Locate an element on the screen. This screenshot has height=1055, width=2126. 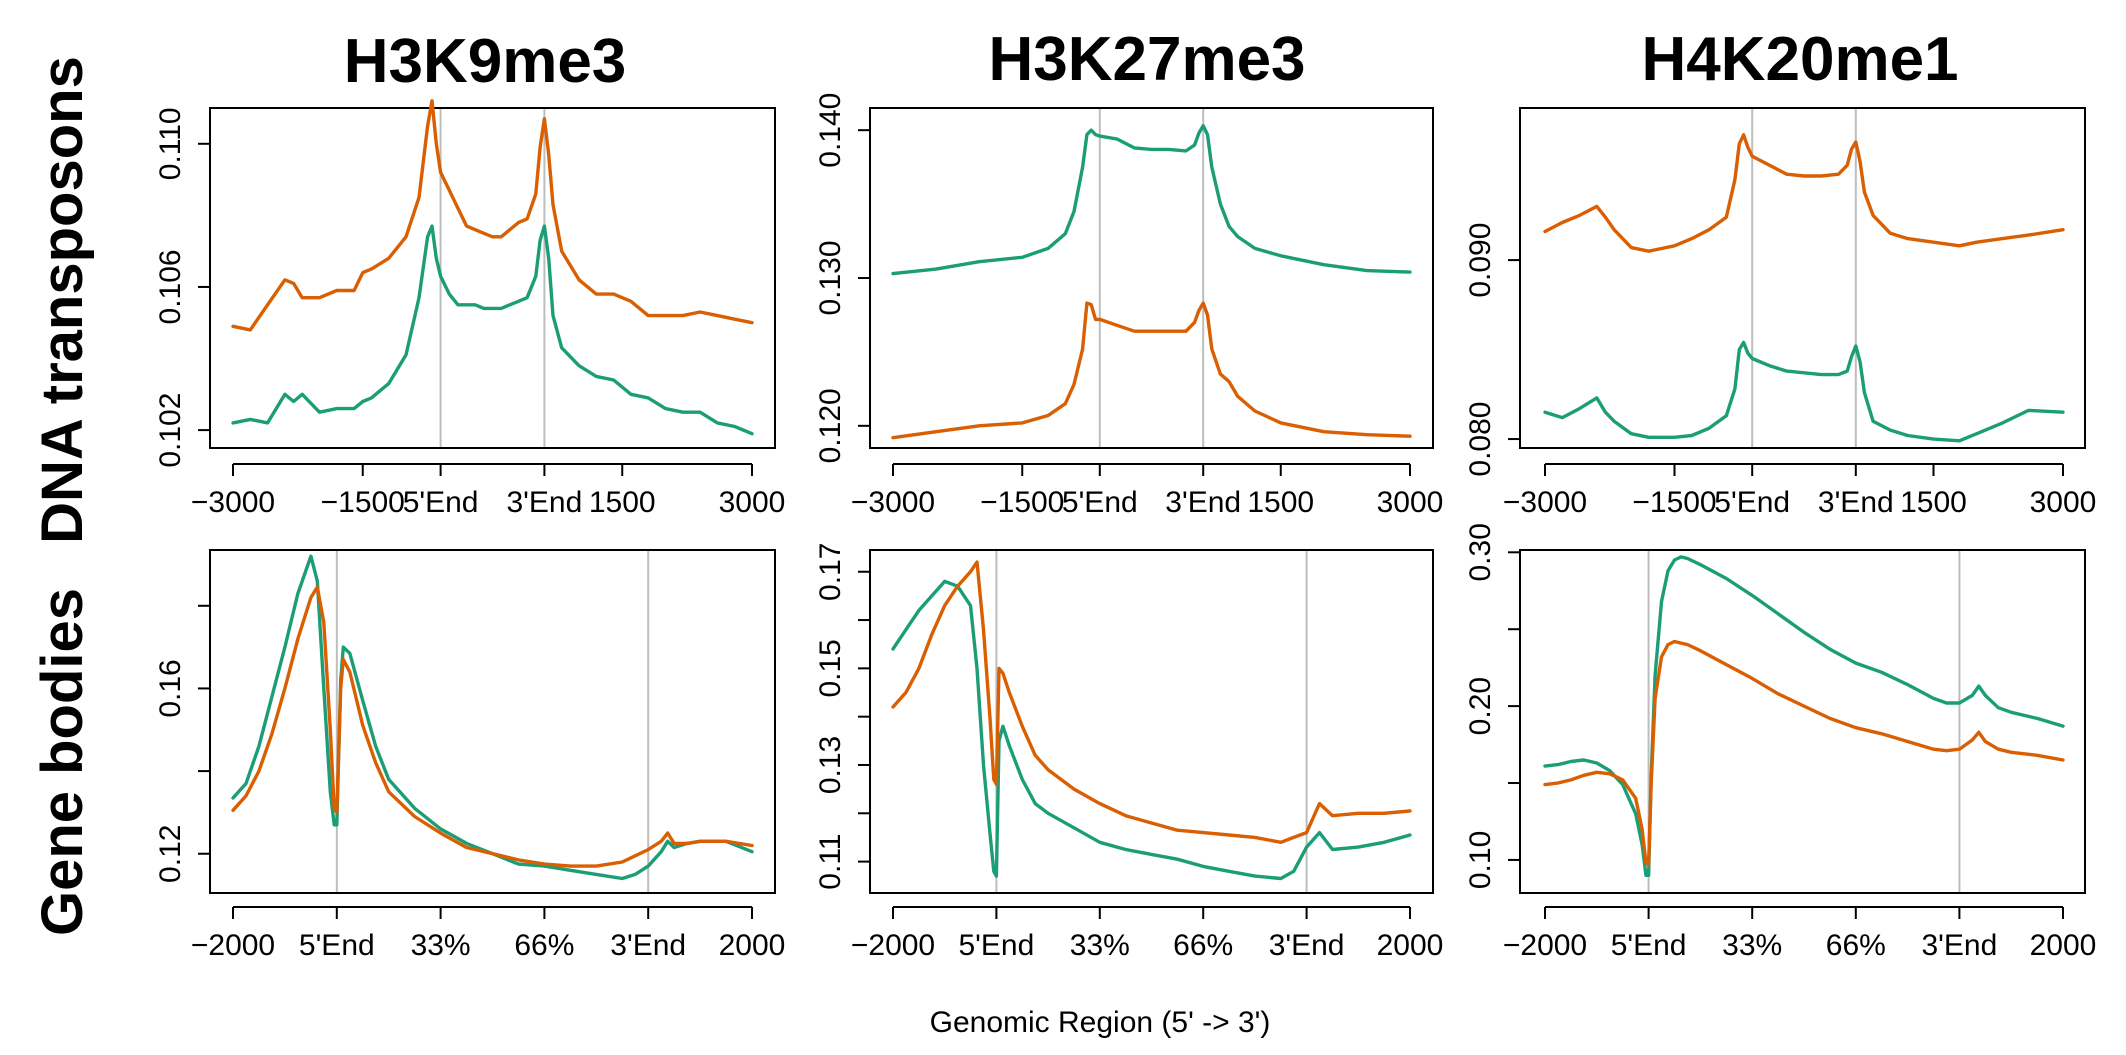
y-tick-label: 0.11 is located at coordinates (830, 862).